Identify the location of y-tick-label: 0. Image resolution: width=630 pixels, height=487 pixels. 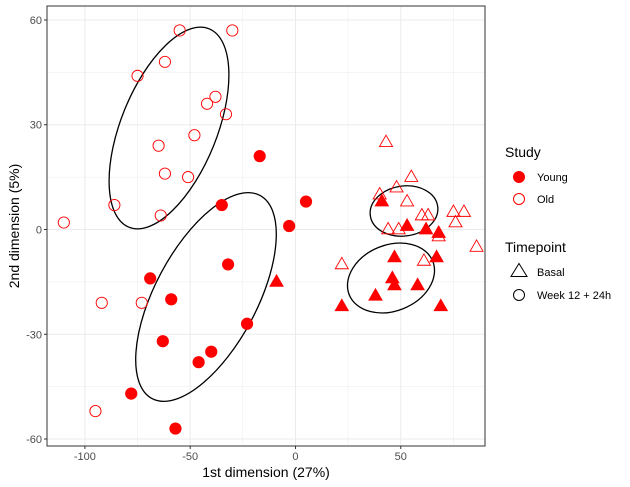
(39, 230).